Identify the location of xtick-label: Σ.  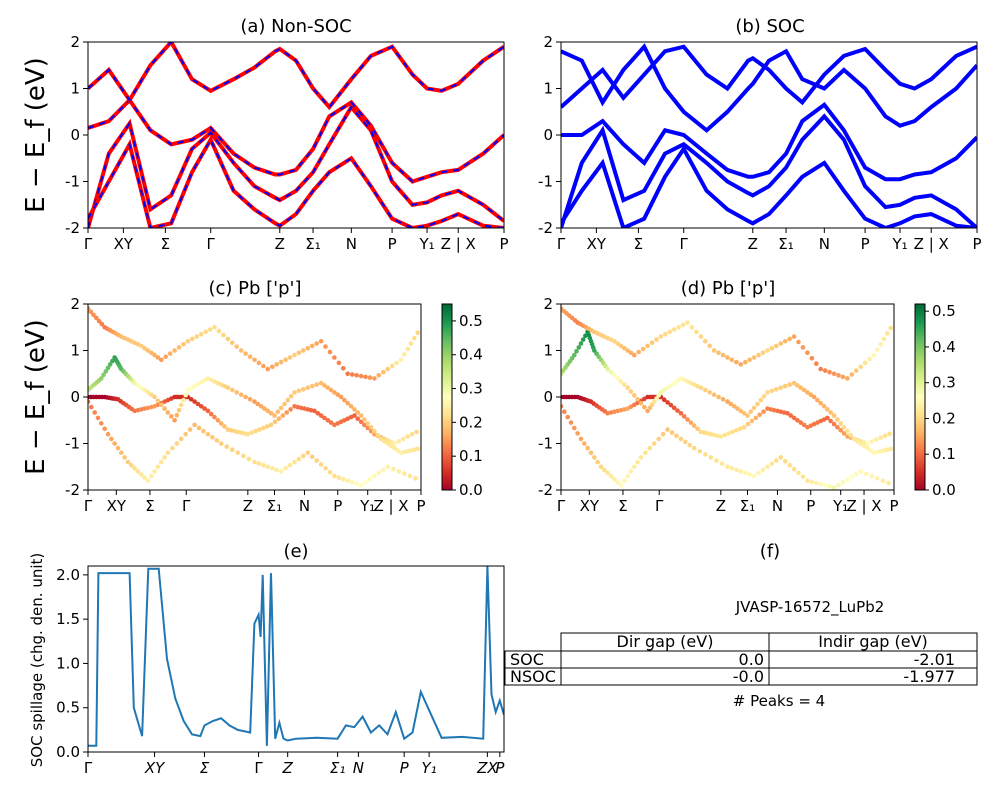
(205, 768).